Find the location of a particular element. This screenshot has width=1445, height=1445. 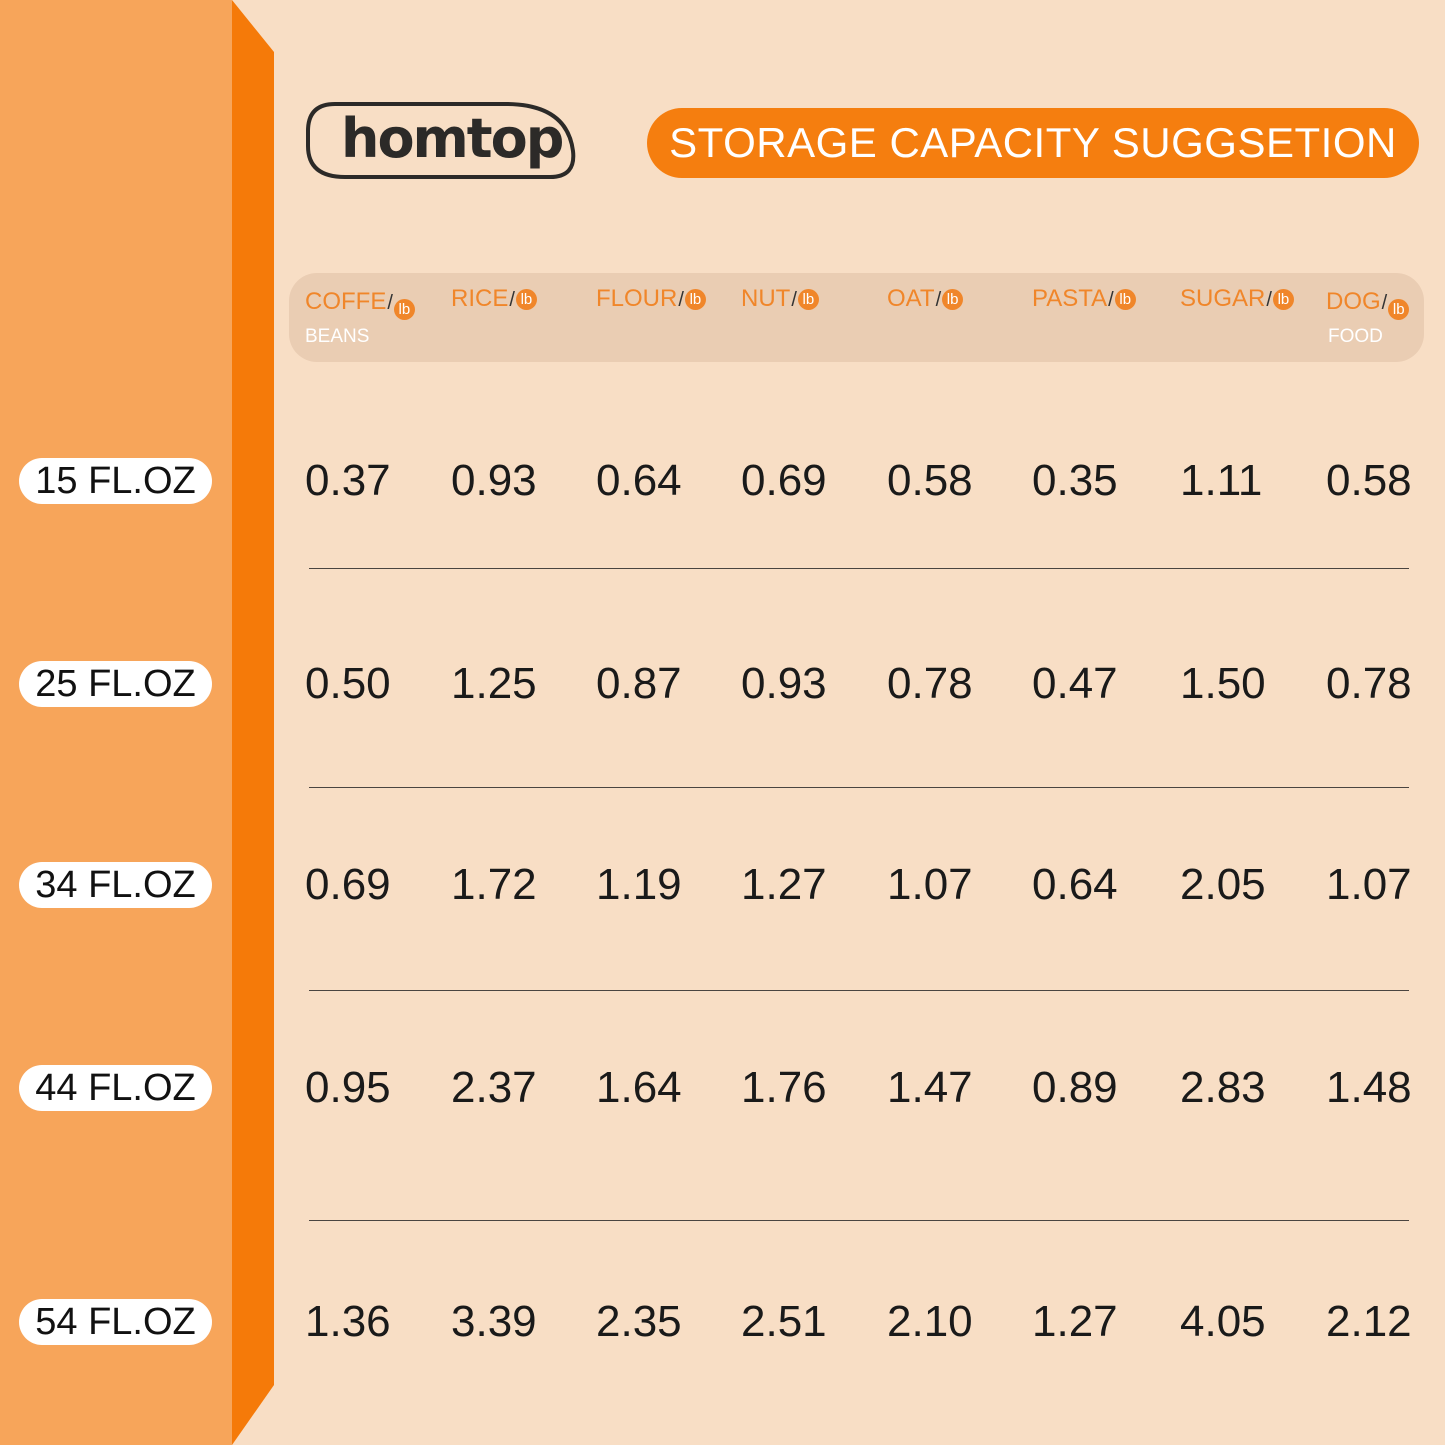

column-header: OAT/lb is located at coordinates (925, 299).